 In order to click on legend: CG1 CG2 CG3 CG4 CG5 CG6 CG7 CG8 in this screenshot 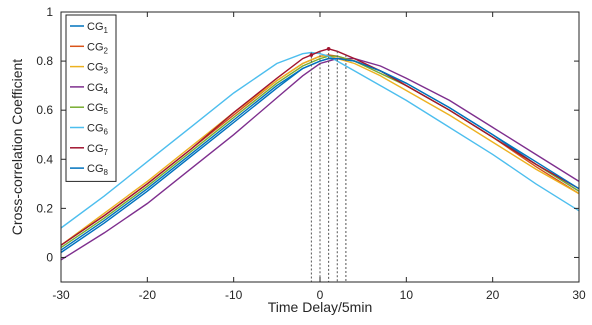, I will do `click(91, 98)`.